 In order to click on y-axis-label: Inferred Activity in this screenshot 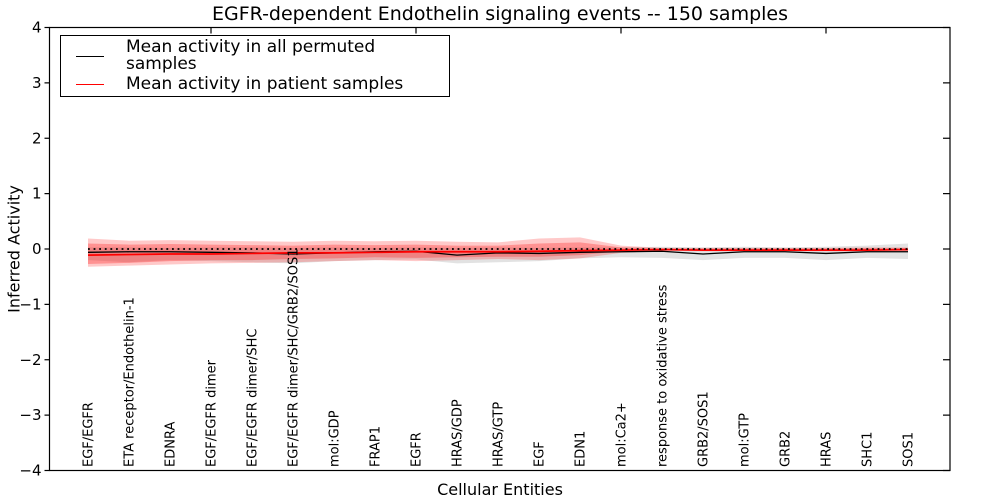, I will do `click(14, 249)`.